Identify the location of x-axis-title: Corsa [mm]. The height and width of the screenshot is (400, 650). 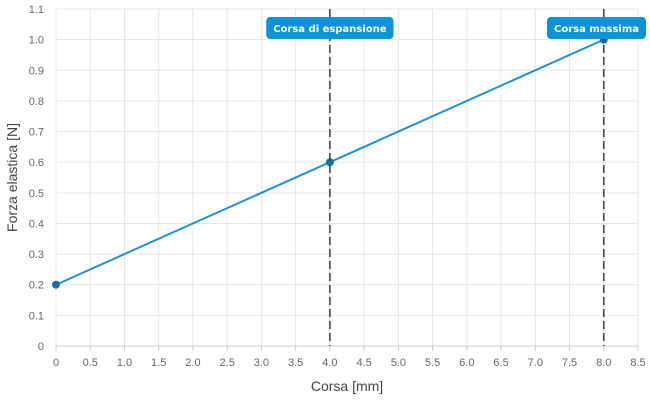
(347, 386).